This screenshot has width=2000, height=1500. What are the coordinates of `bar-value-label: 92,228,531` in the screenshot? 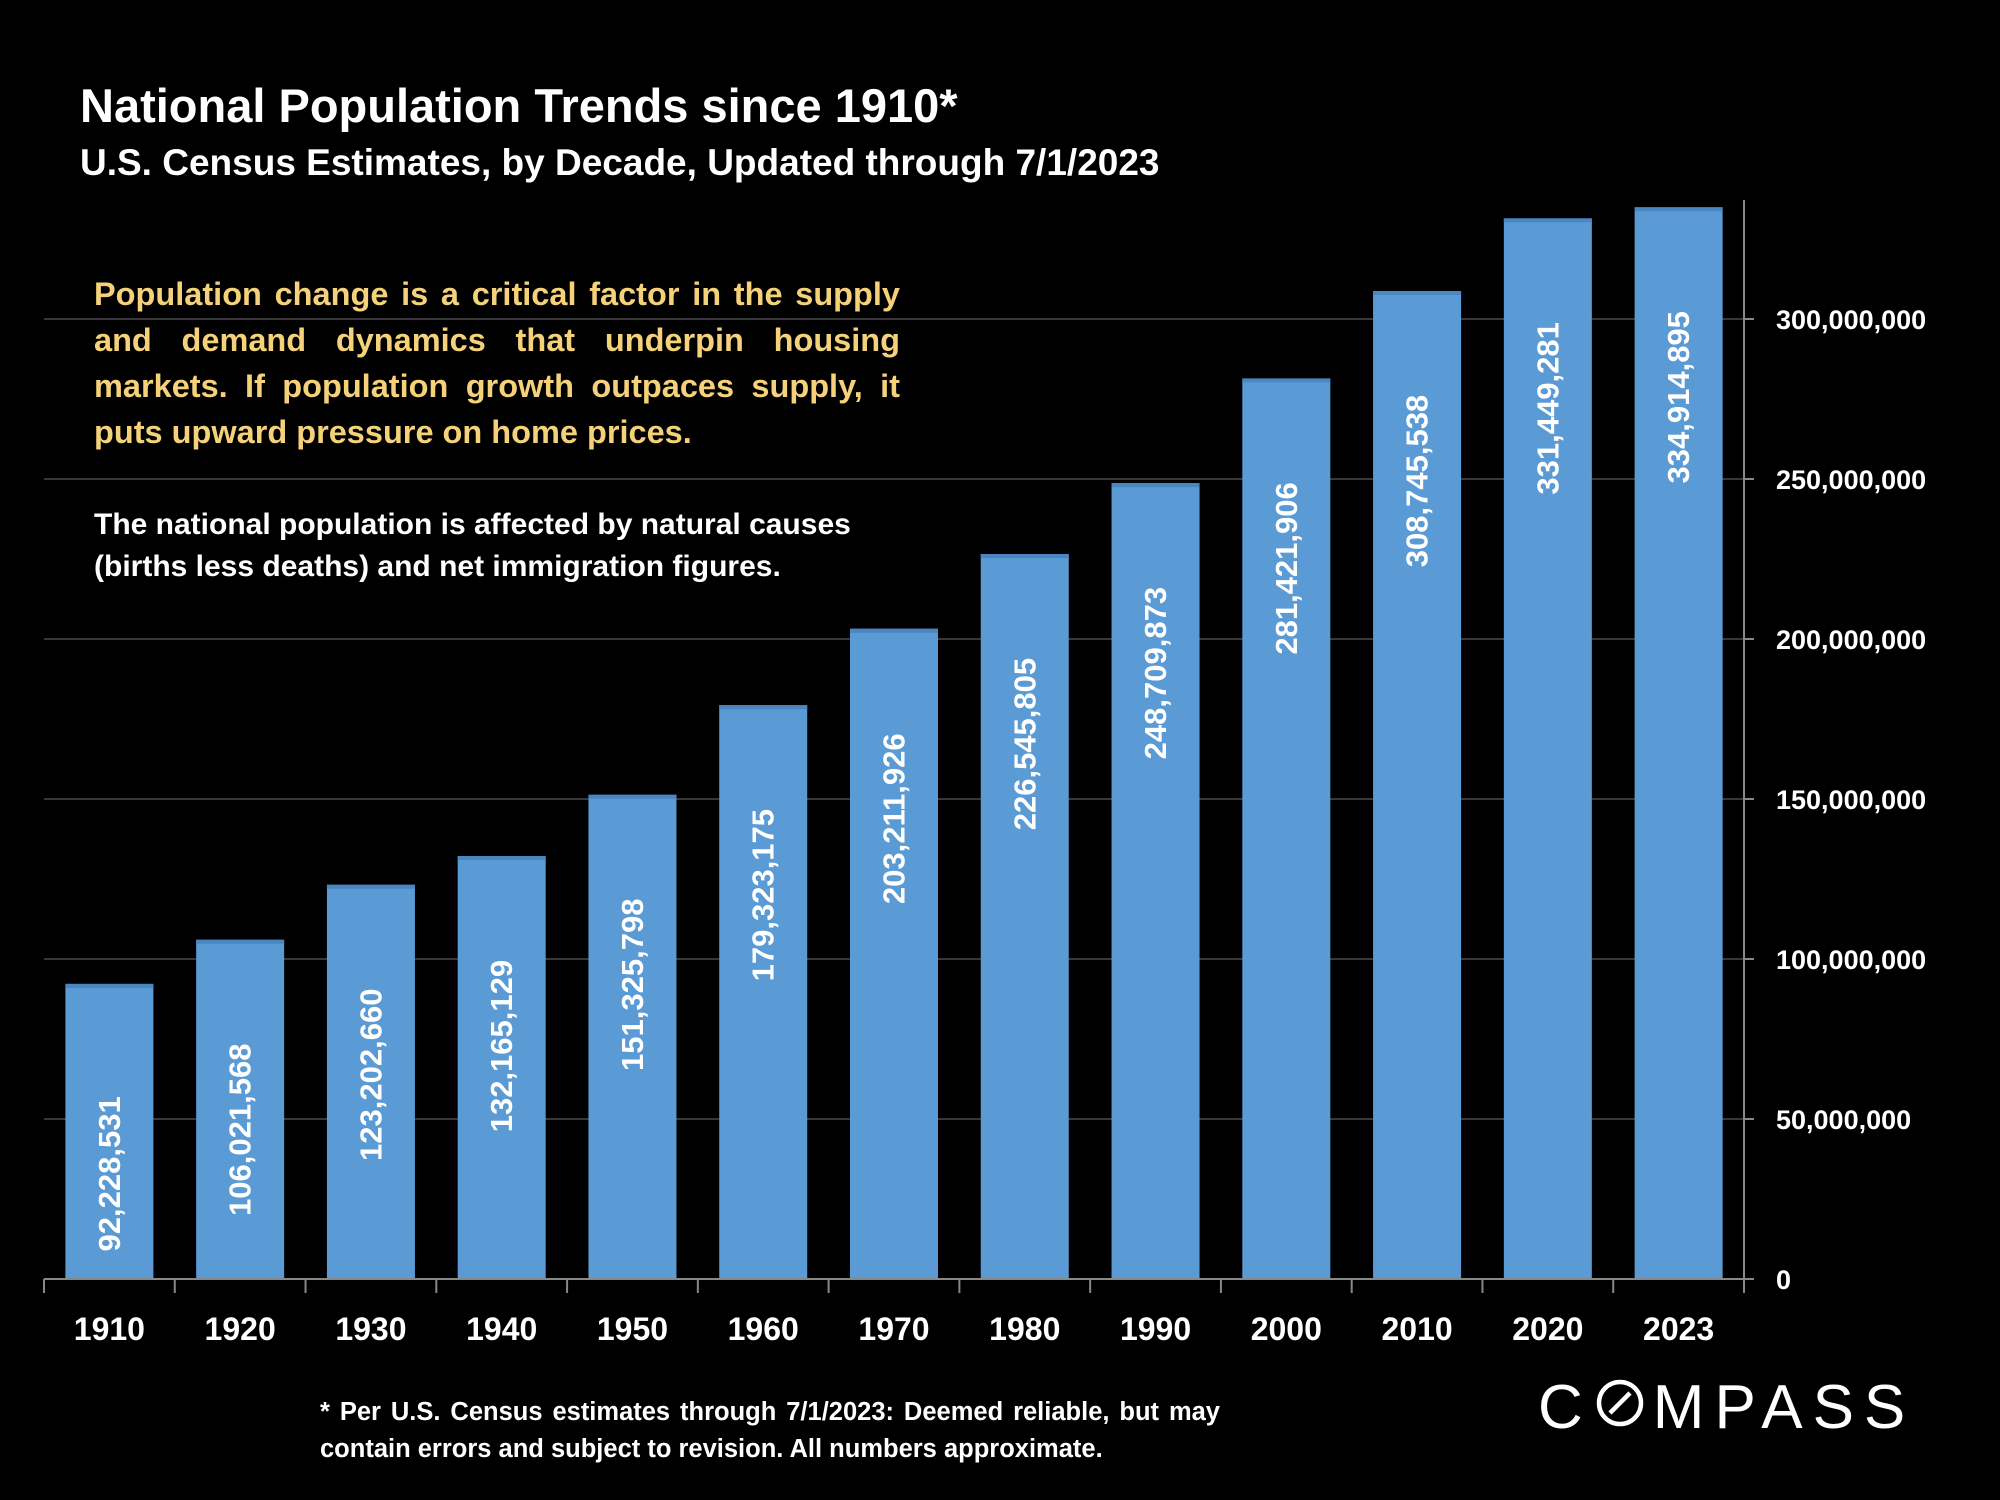 It's located at (109, 1173).